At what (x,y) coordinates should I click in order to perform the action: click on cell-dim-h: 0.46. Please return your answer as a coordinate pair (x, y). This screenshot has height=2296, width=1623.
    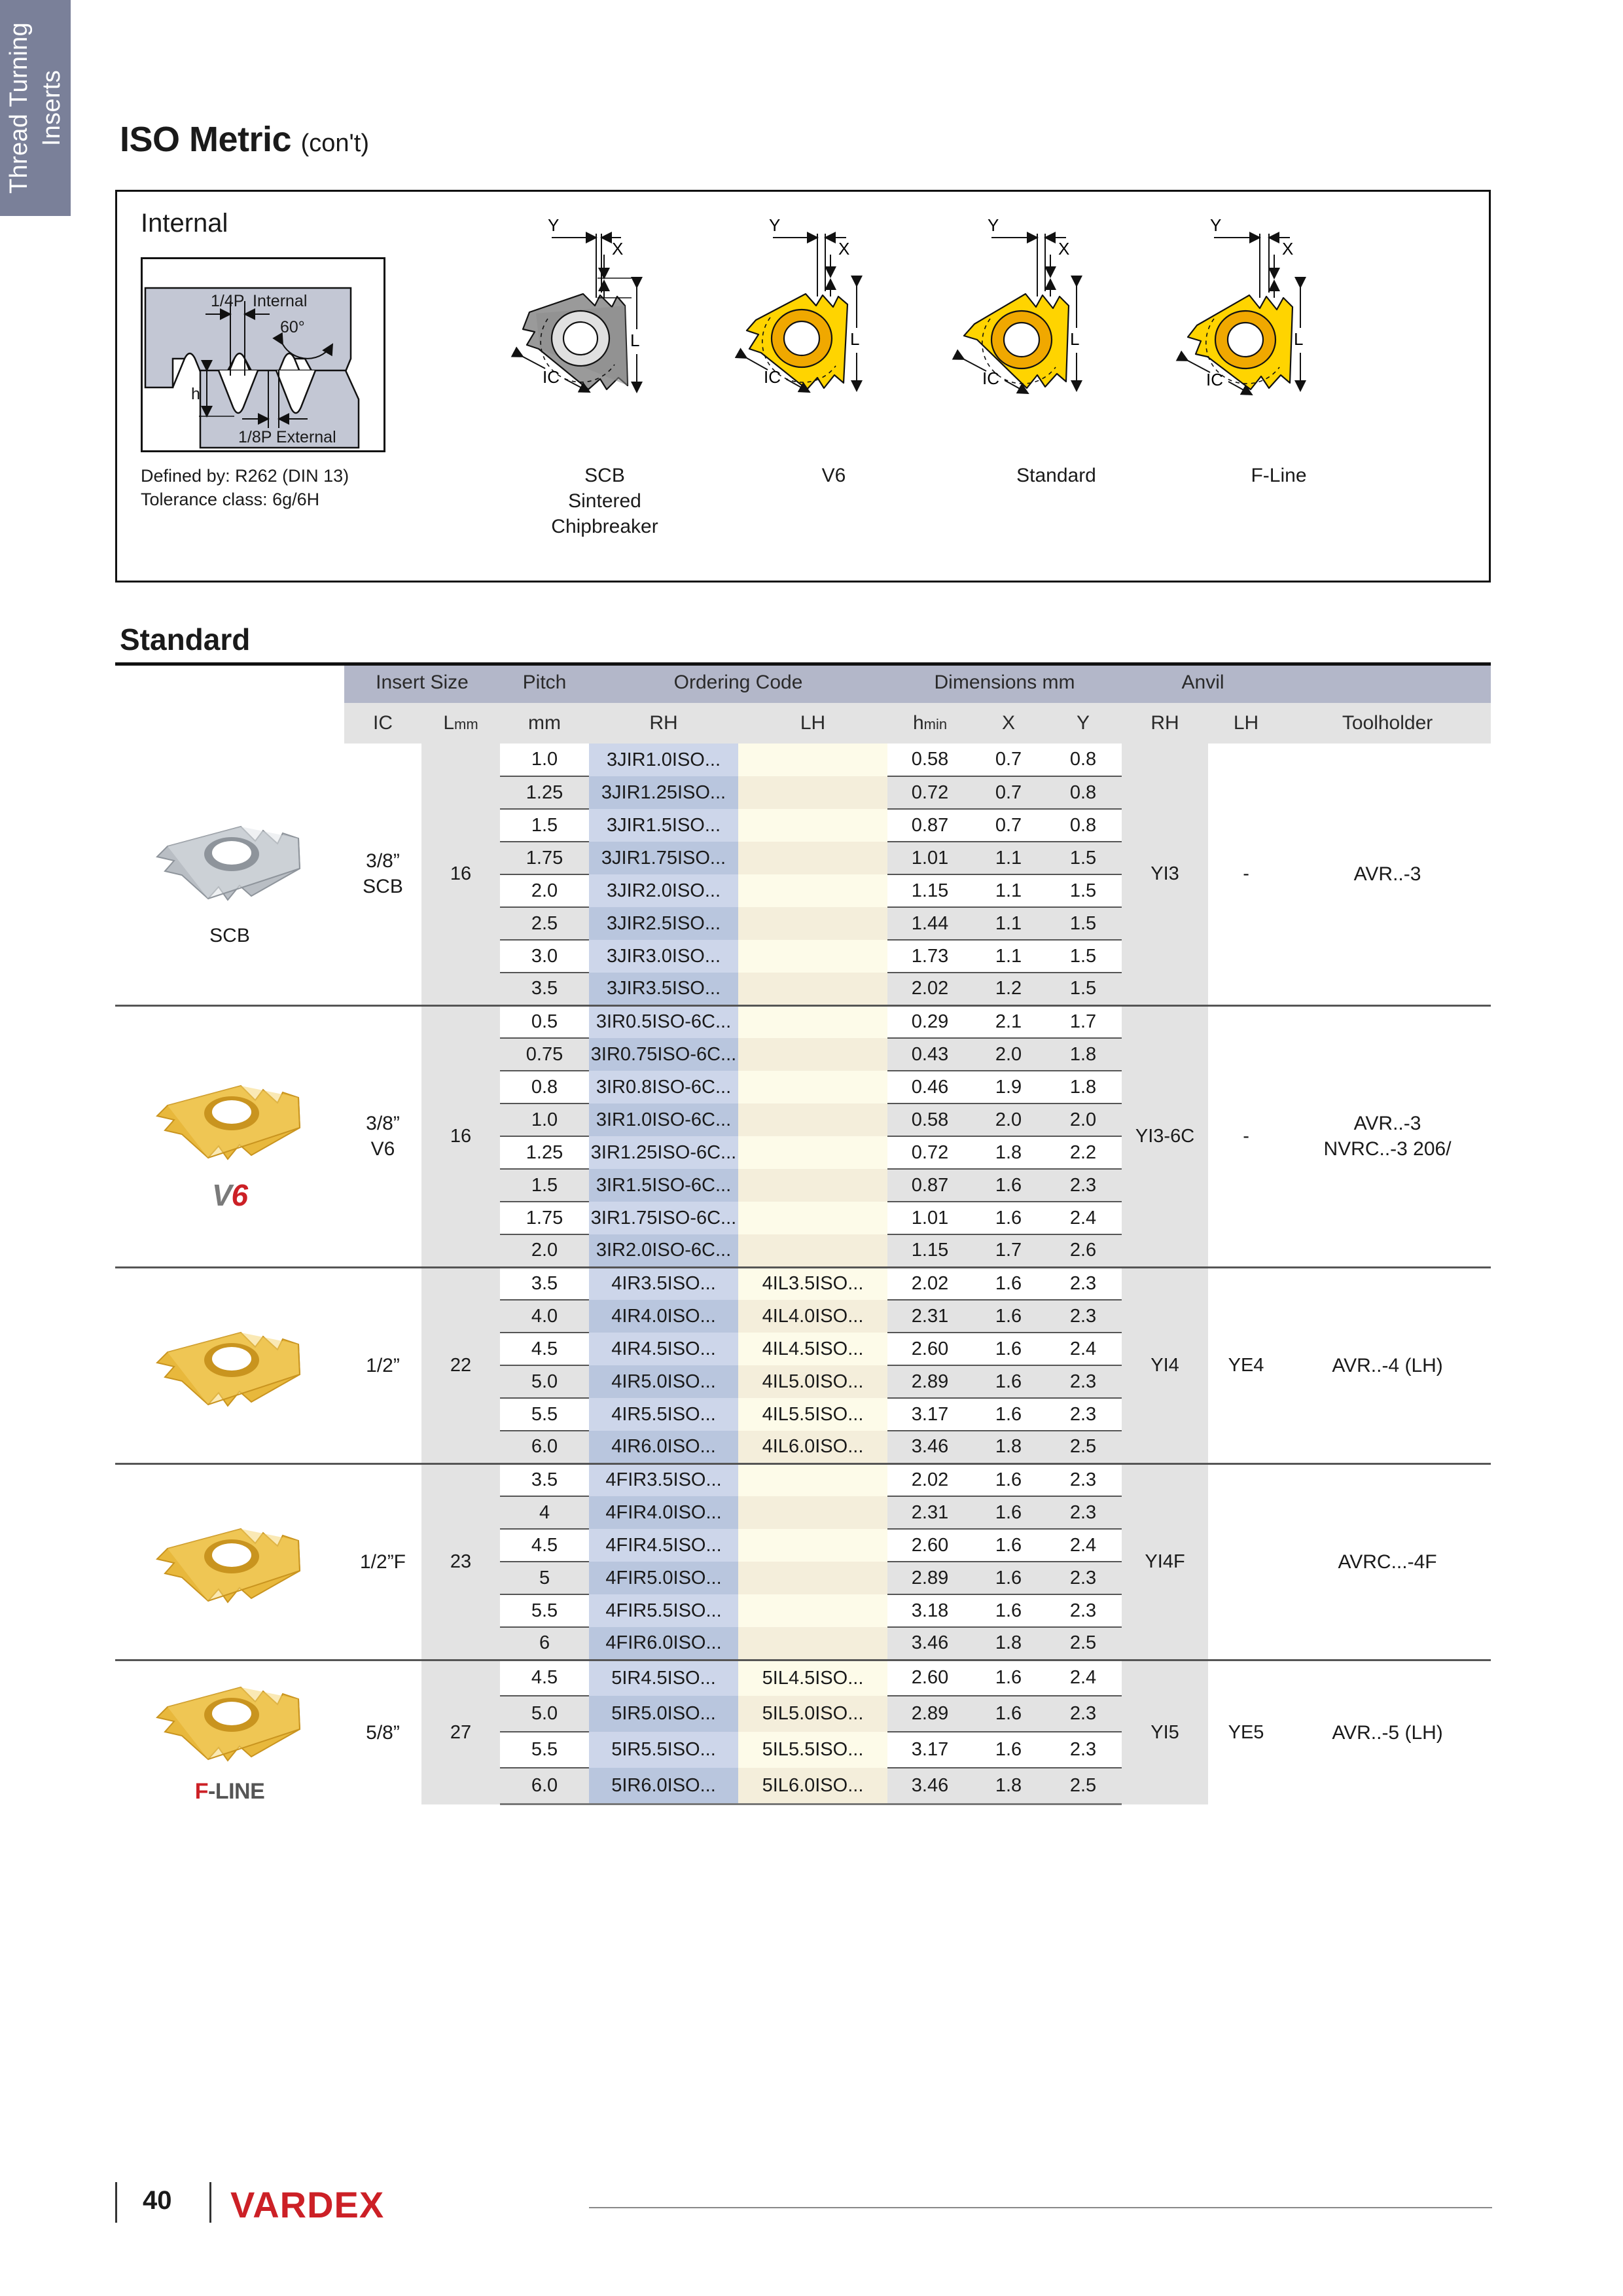
    Looking at the image, I should click on (930, 1087).